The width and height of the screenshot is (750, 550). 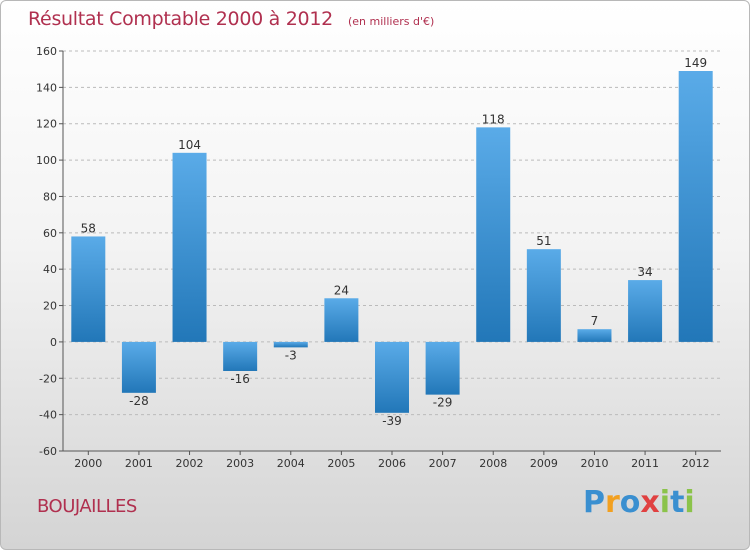 I want to click on x-tick-label: 2008, so click(x=493, y=463).